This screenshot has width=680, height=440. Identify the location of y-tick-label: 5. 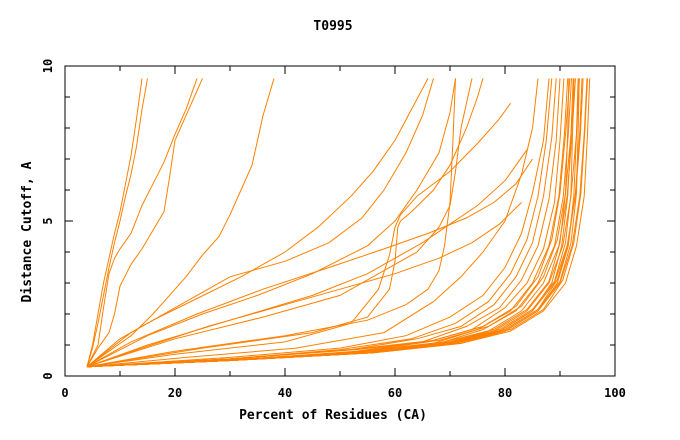
(48, 220).